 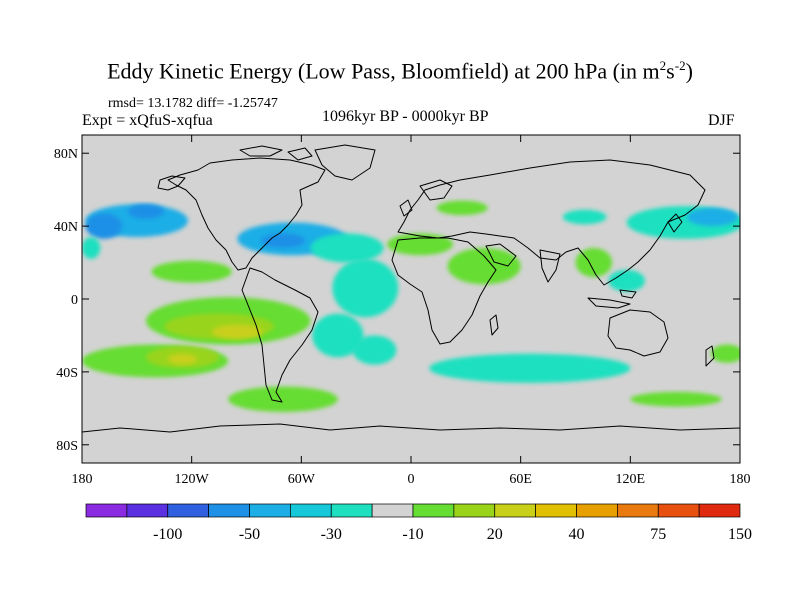 What do you see at coordinates (411, 428) in the screenshot?
I see `coast-antarctica` at bounding box center [411, 428].